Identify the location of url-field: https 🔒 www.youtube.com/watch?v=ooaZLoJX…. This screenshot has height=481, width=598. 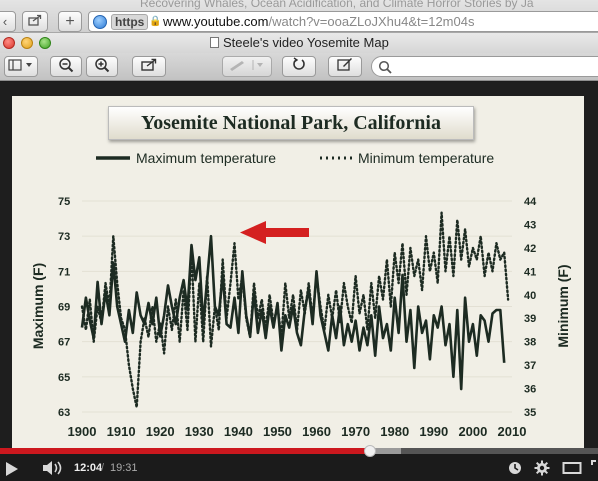
(343, 21).